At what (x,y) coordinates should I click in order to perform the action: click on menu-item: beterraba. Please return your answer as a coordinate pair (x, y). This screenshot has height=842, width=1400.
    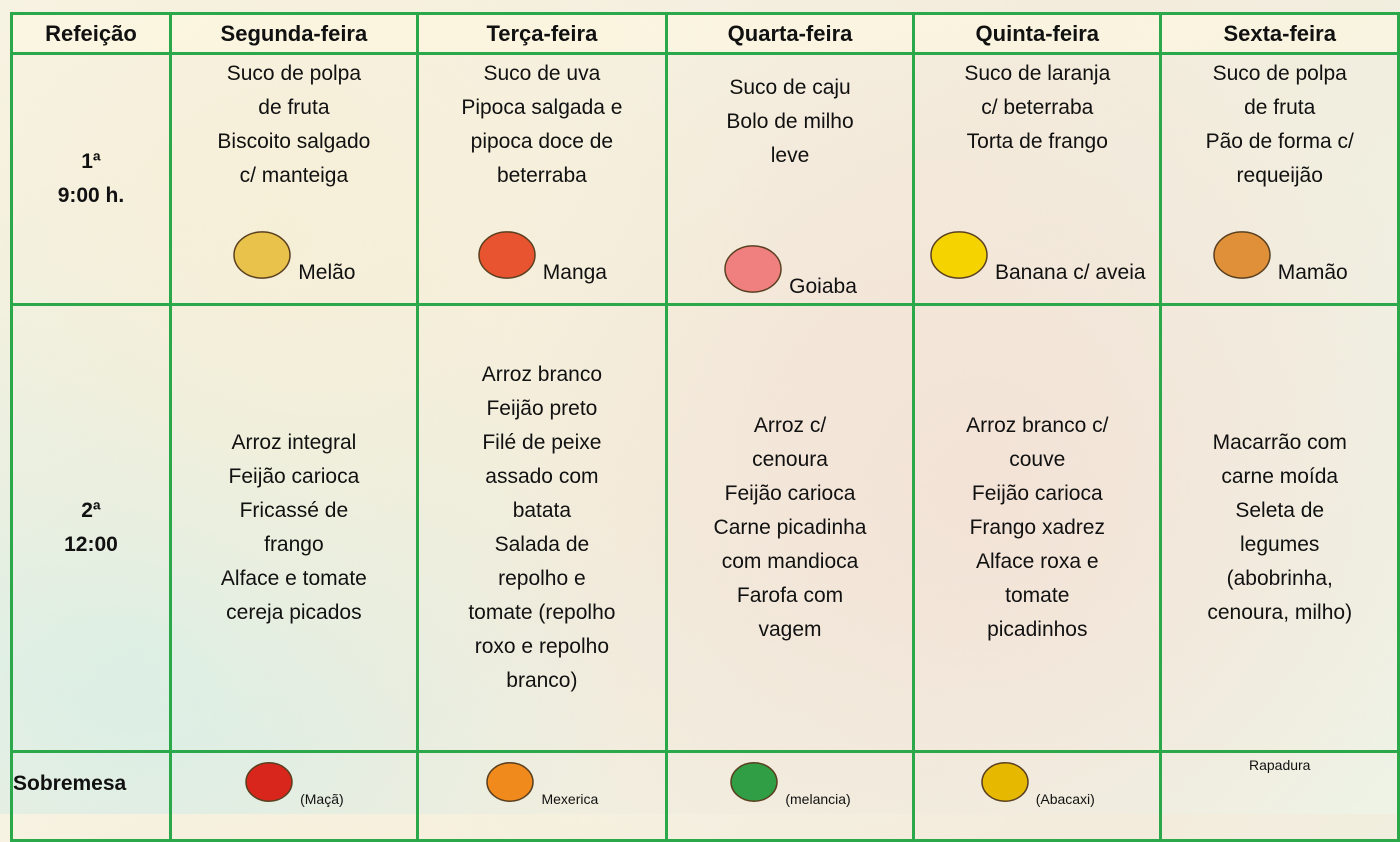
    Looking at the image, I should click on (541, 175).